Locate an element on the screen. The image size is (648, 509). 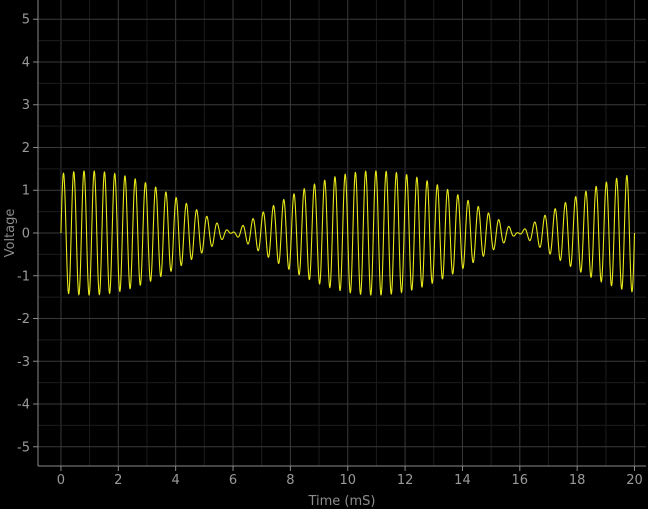
y-axis-label: Voltage is located at coordinates (10, 233).